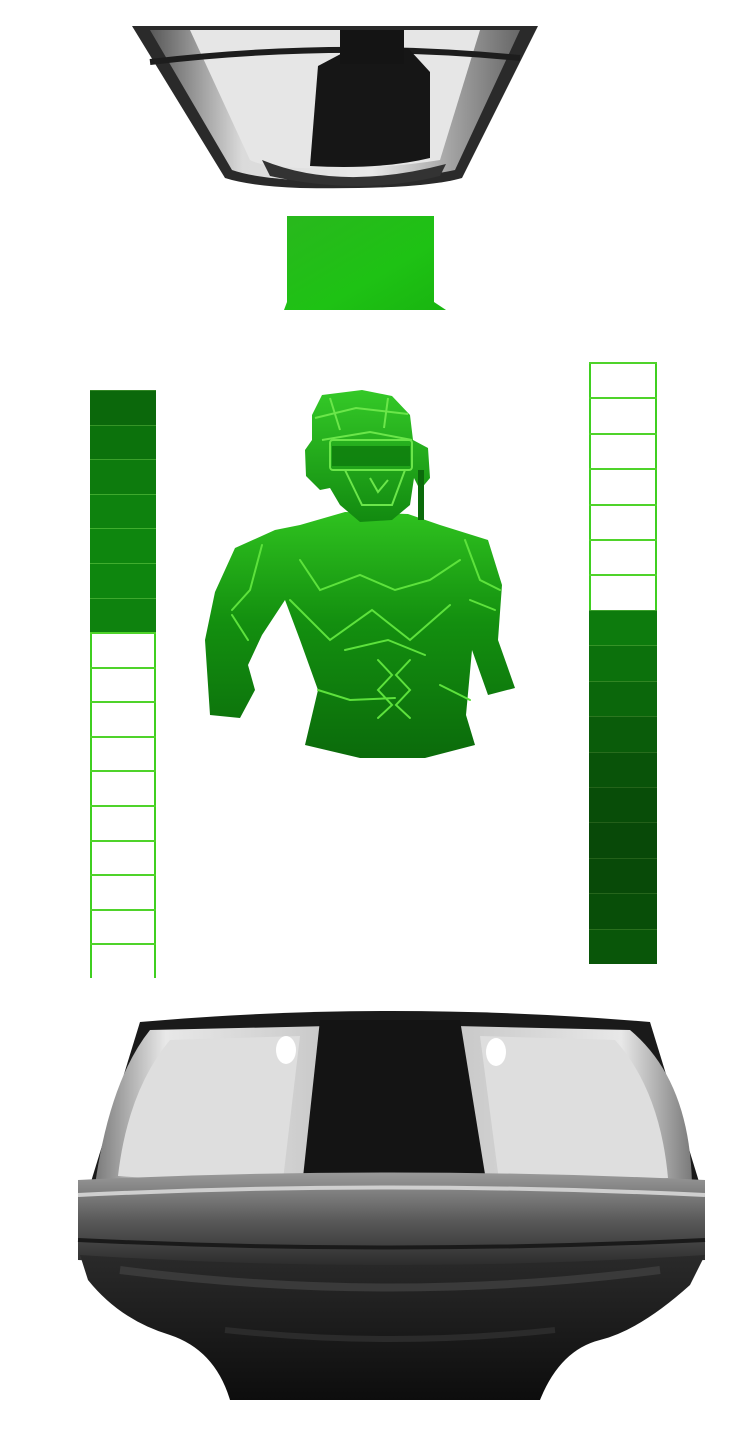  Describe the element at coordinates (365, 263) in the screenshot. I see `green-status-screen-icon` at that location.